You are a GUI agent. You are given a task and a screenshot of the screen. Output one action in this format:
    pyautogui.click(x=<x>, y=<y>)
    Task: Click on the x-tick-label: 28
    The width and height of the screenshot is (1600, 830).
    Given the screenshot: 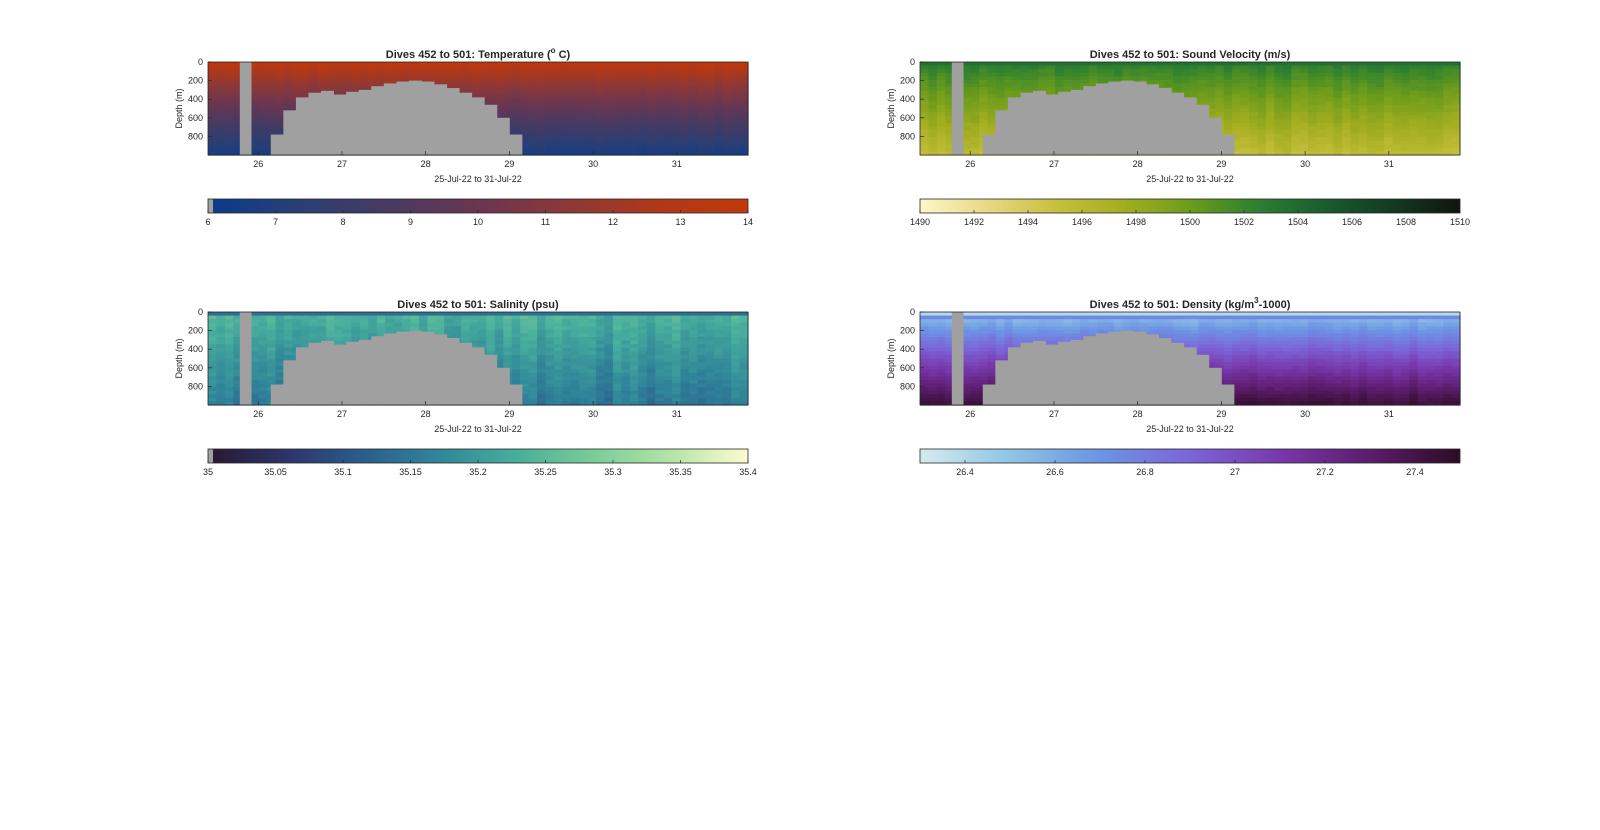 What is the action you would take?
    pyautogui.click(x=1138, y=164)
    